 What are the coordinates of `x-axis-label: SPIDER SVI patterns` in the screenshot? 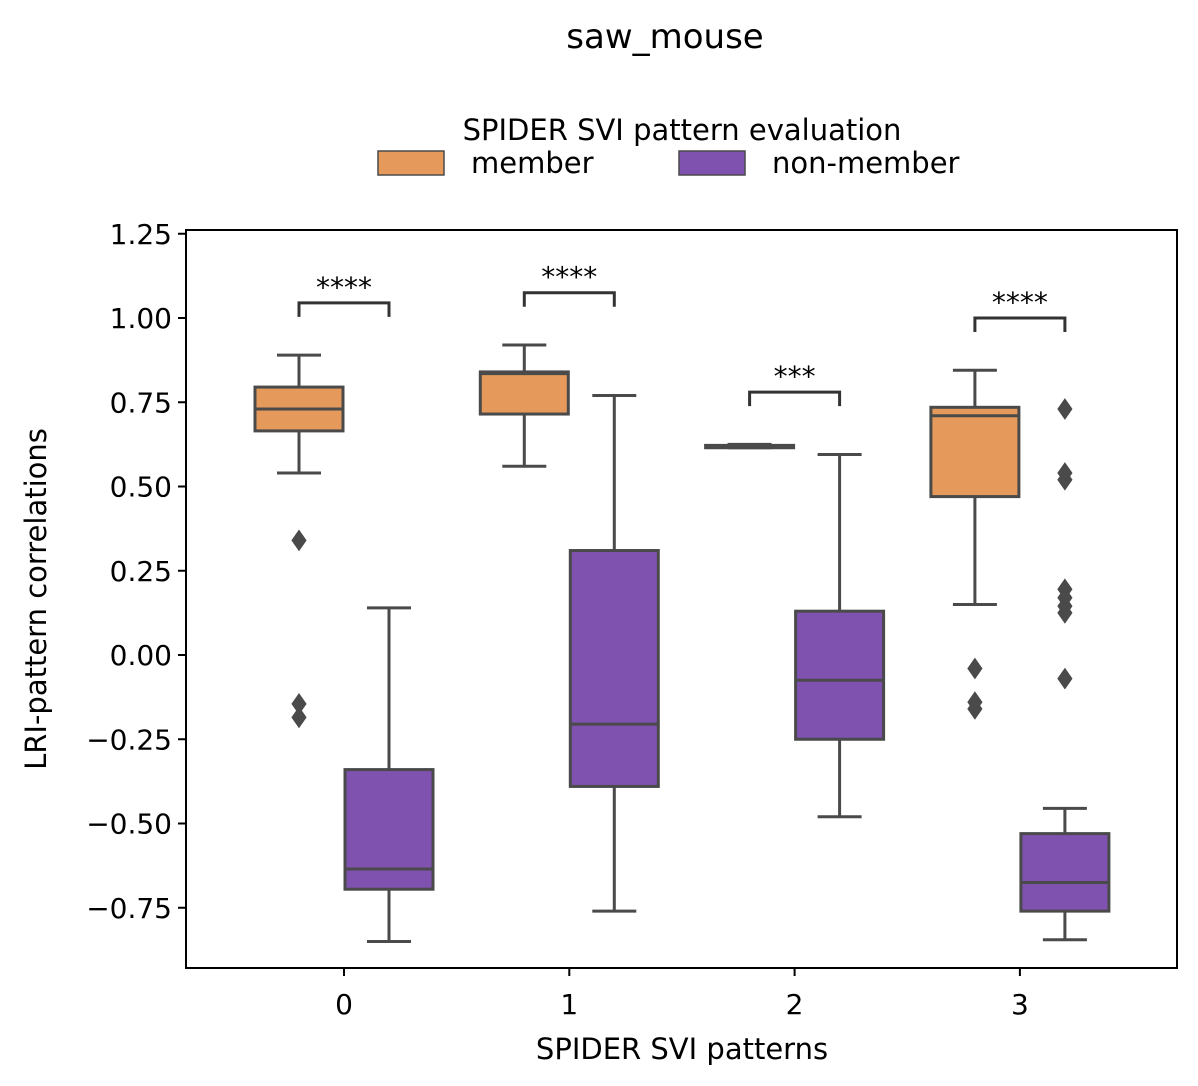 It's located at (682, 1049).